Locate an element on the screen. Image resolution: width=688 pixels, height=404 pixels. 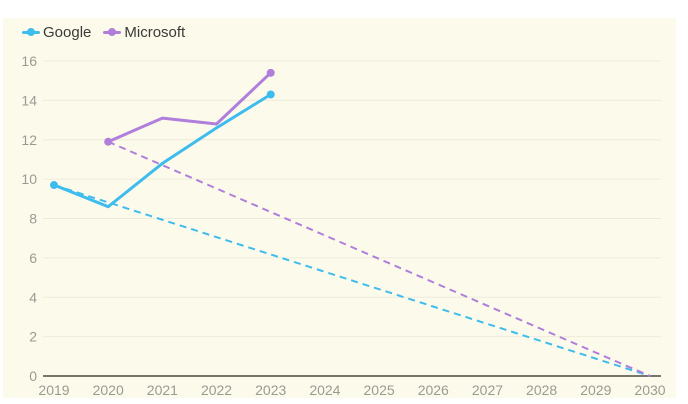
legend-microsoft-dot is located at coordinates (112, 32).